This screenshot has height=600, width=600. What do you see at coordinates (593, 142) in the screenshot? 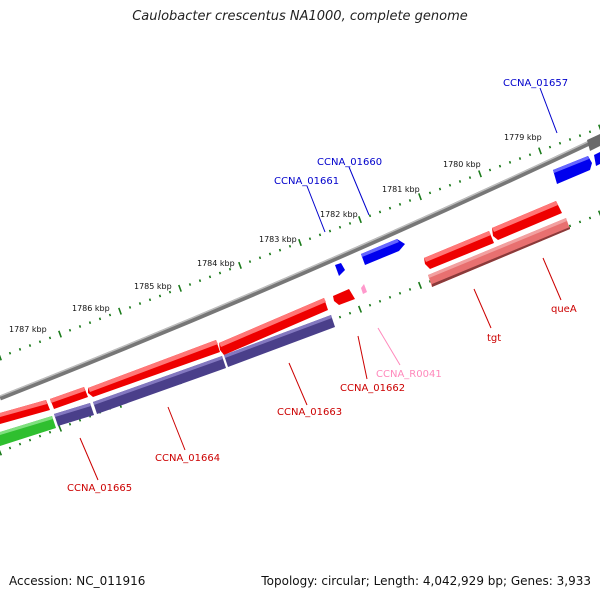
I see `gene-feature-grey-fragment` at bounding box center [593, 142].